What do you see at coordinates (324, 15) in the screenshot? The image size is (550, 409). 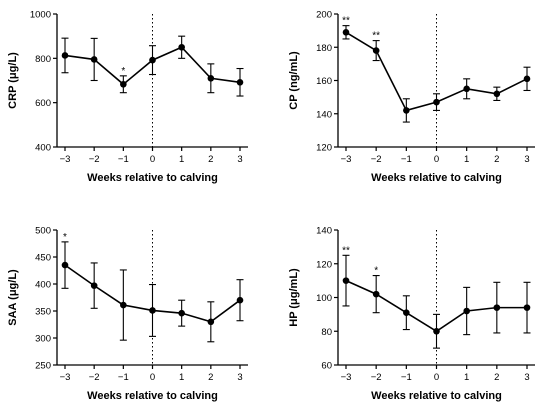 I see `y-tick-label: 200` at bounding box center [324, 15].